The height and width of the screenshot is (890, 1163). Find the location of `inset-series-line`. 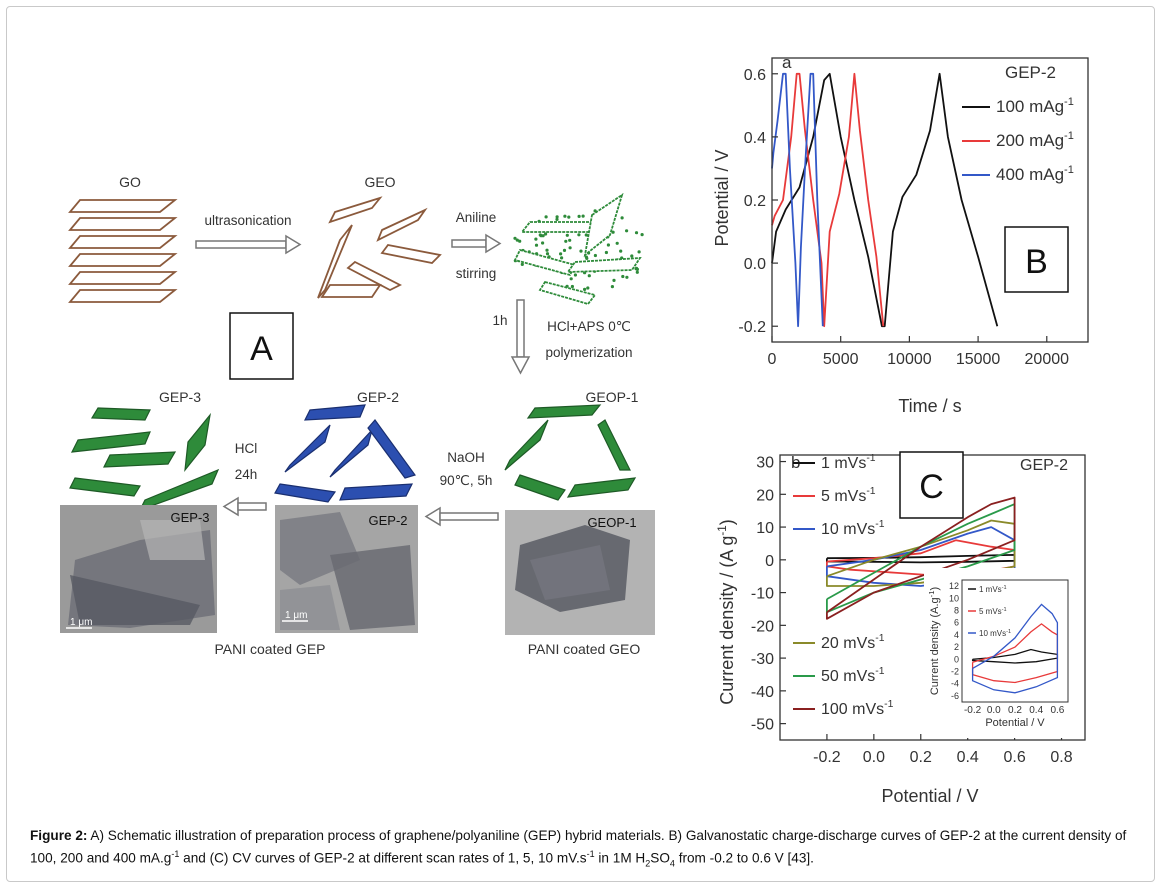

inset-series-line is located at coordinates (1015, 648).